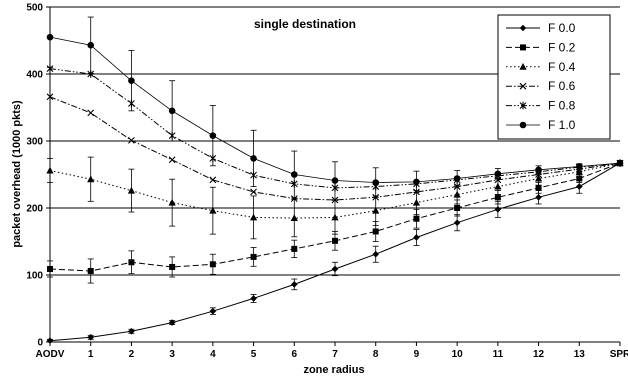 The width and height of the screenshot is (628, 380). What do you see at coordinates (562, 67) in the screenshot?
I see `legend-entry: F 0.4` at bounding box center [562, 67].